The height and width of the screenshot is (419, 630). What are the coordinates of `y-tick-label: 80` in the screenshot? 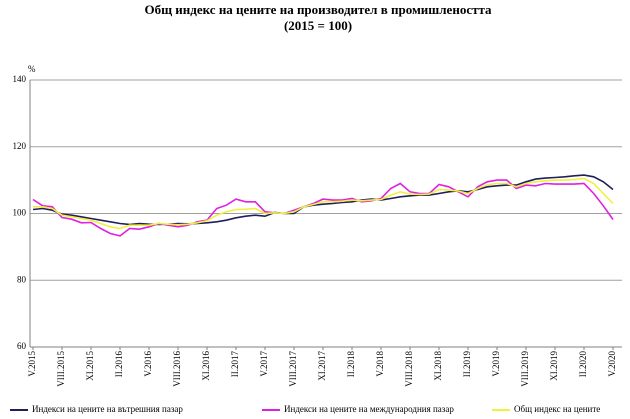 It's located at (22, 279).